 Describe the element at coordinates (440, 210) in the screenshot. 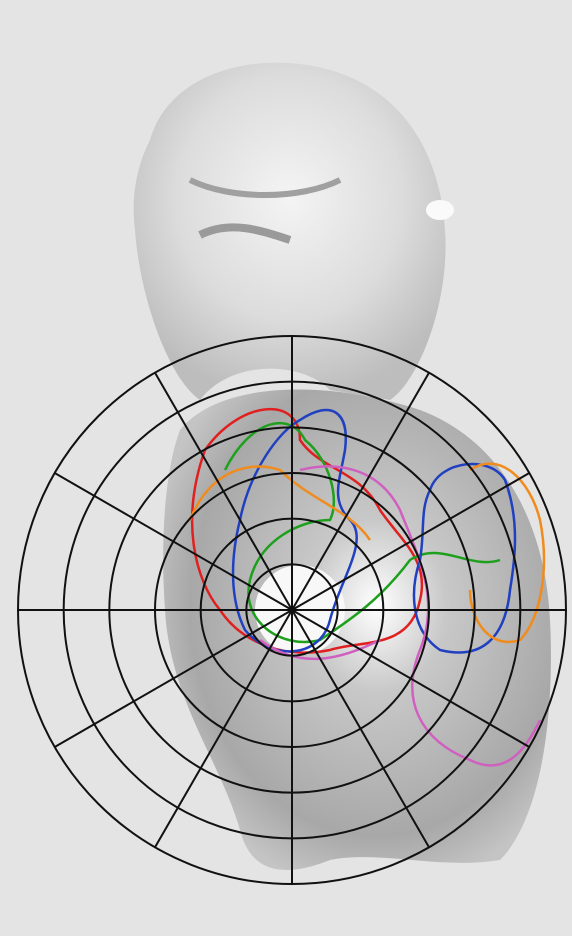

I see `highlight` at that location.